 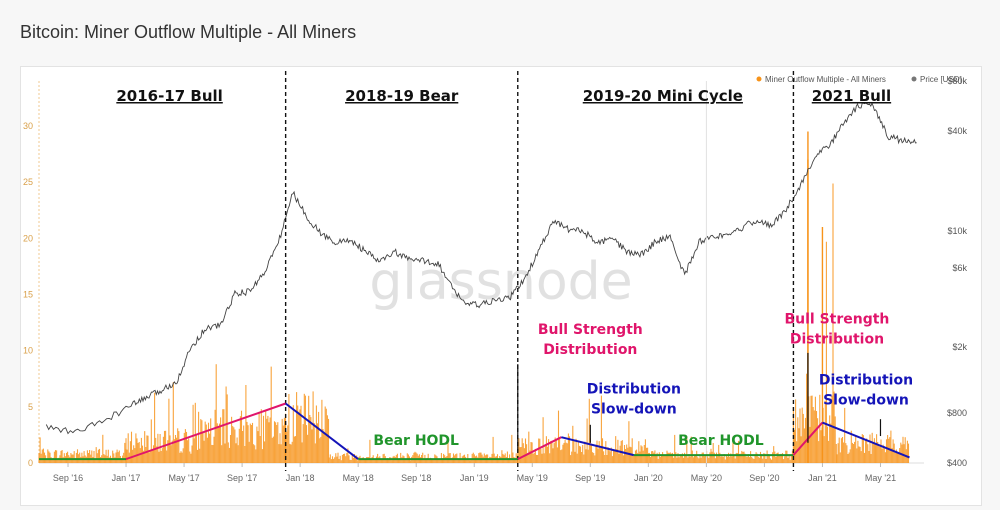 I want to click on legend-label-price: Price [USD], so click(x=941, y=79).